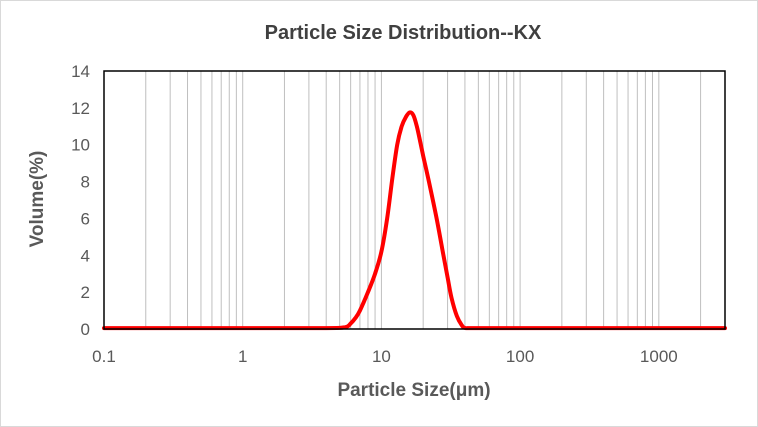  I want to click on x-tick-label: 10, so click(381, 356).